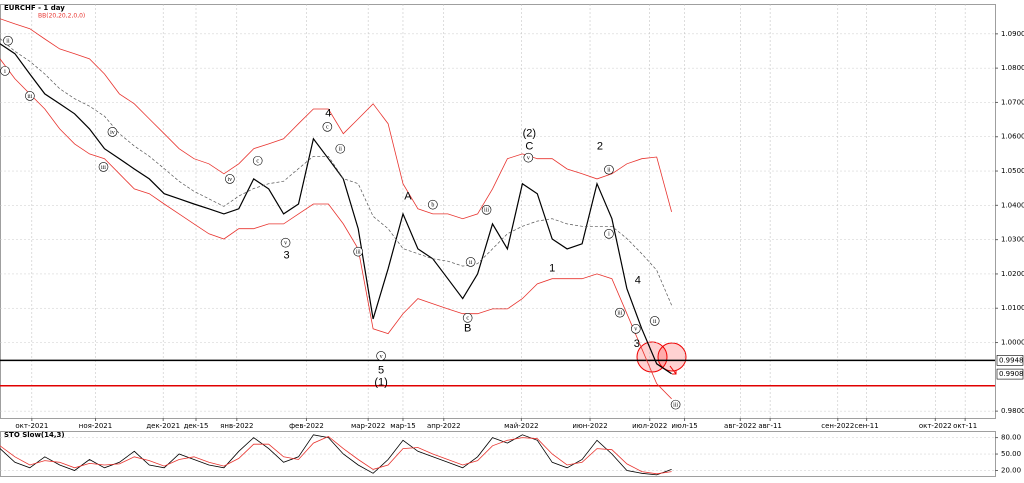 The height and width of the screenshot is (483, 1024). I want to click on x-tick-label: сен-11, so click(867, 426).